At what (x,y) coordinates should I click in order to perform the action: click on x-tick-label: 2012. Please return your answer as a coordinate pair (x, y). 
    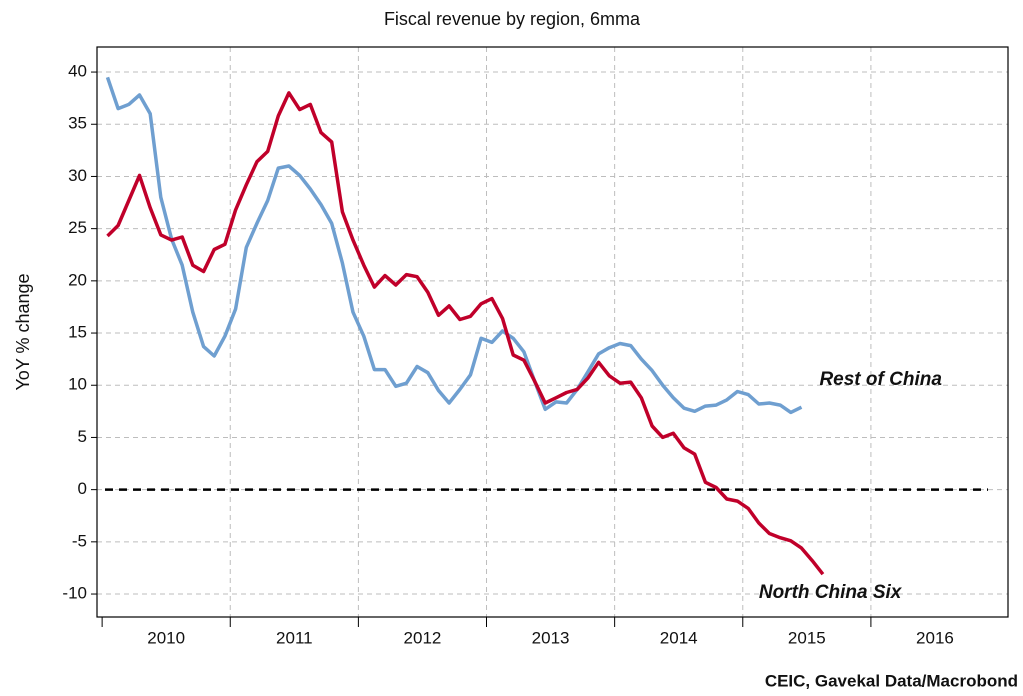
    Looking at the image, I should click on (423, 637).